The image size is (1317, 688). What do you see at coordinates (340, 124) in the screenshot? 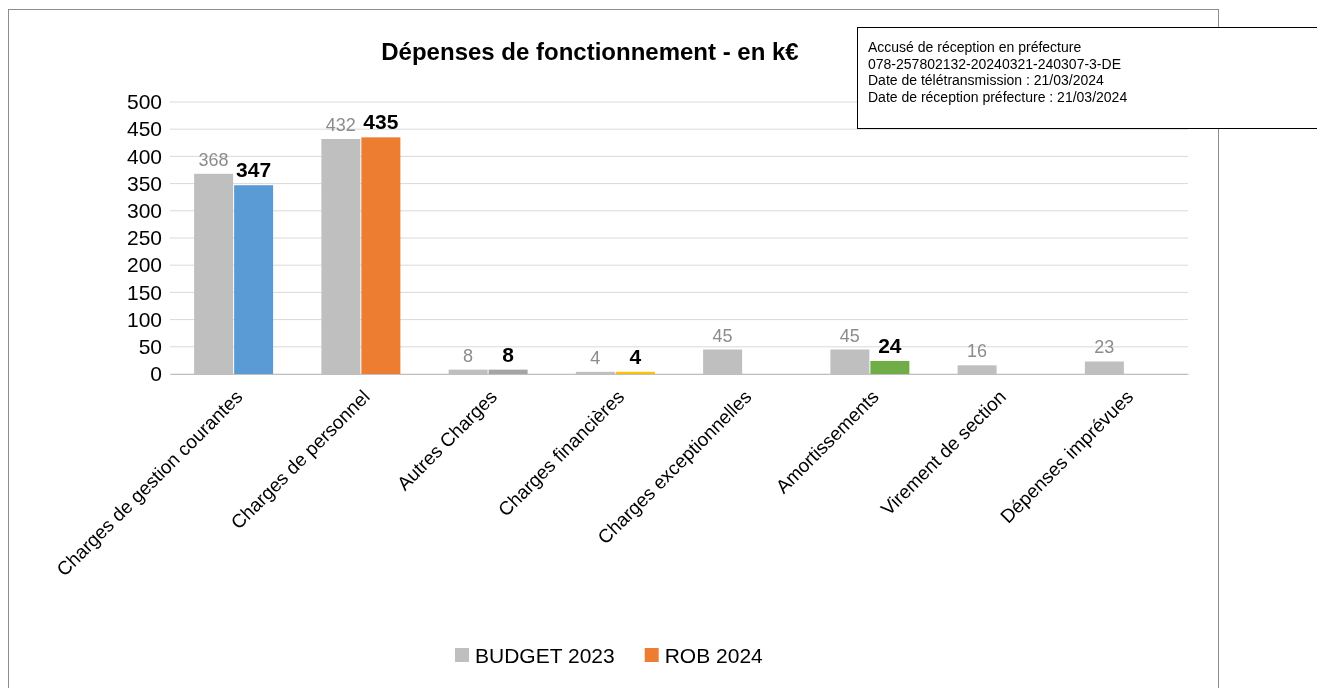
I see `data-label: 432` at bounding box center [340, 124].